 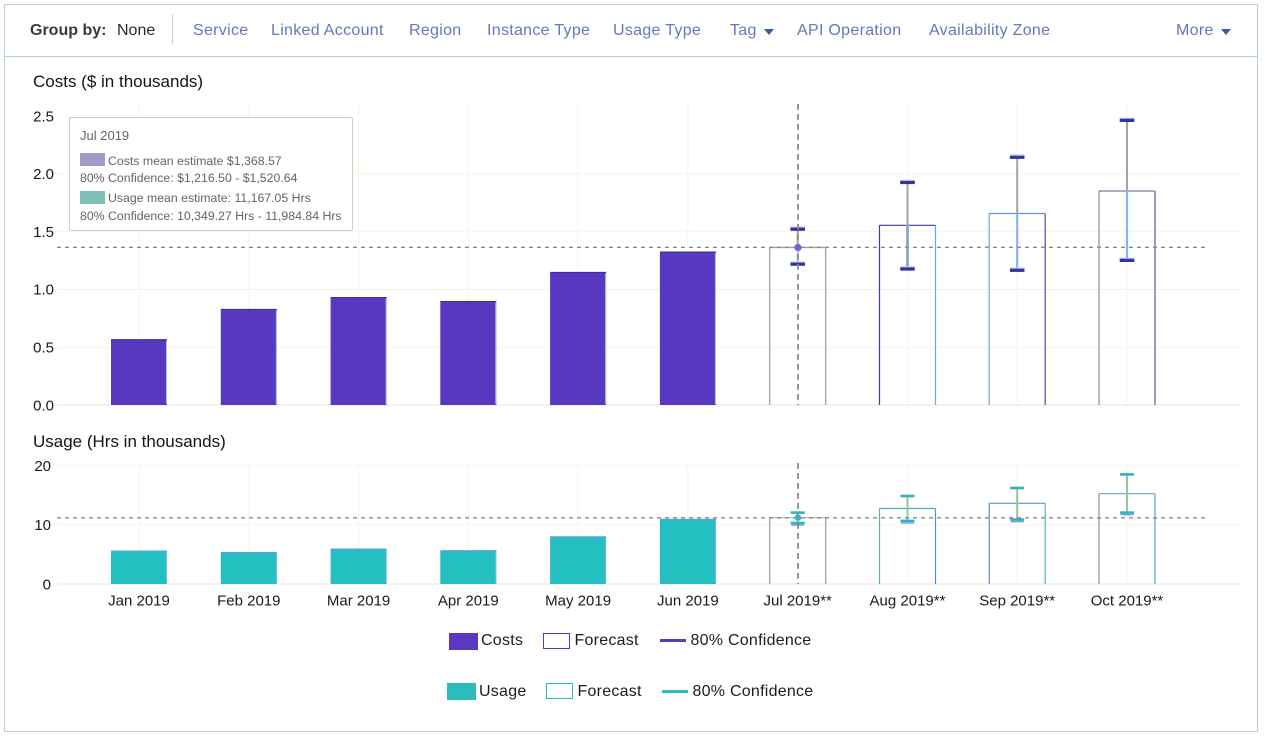 I want to click on svg-text: 1.0, so click(x=43, y=290).